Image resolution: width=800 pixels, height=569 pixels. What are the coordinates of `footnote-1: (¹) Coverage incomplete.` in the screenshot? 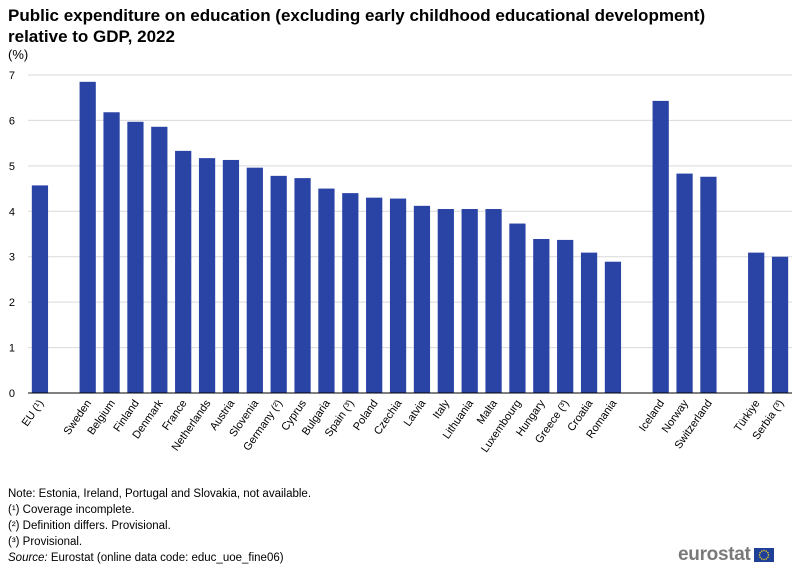 It's located at (71, 510).